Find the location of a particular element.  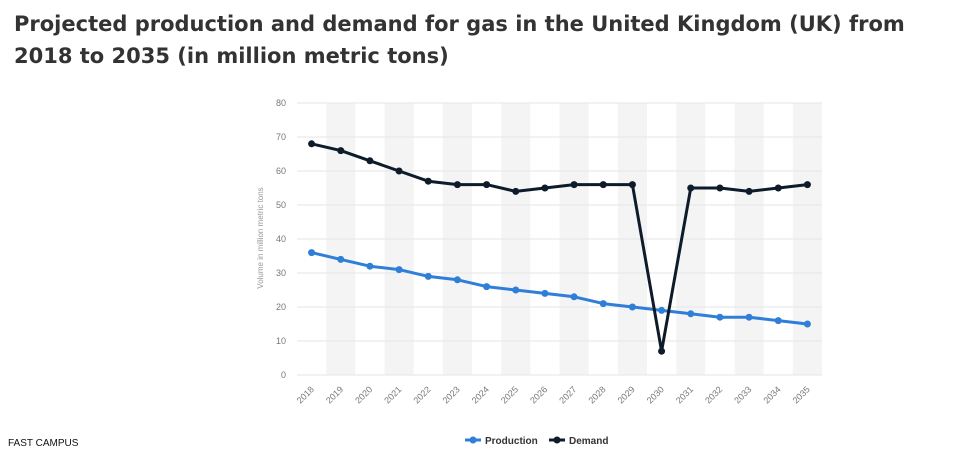

legend-item-demand: Demand is located at coordinates (578, 441).